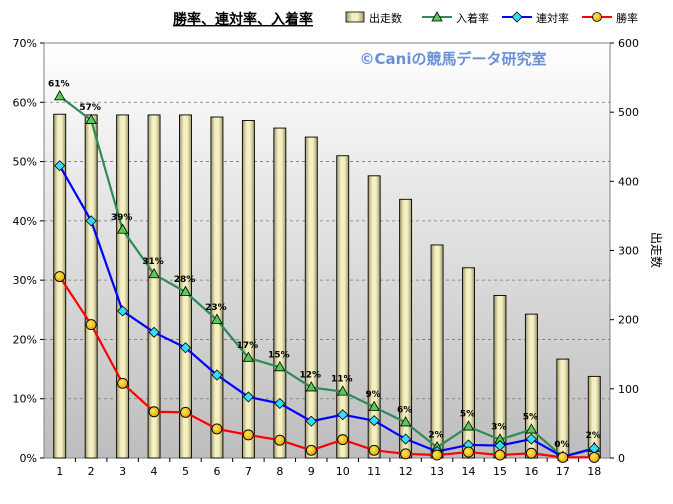 The width and height of the screenshot is (673, 504). What do you see at coordinates (25, 221) in the screenshot?
I see `left-tick-label: 40%` at bounding box center [25, 221].